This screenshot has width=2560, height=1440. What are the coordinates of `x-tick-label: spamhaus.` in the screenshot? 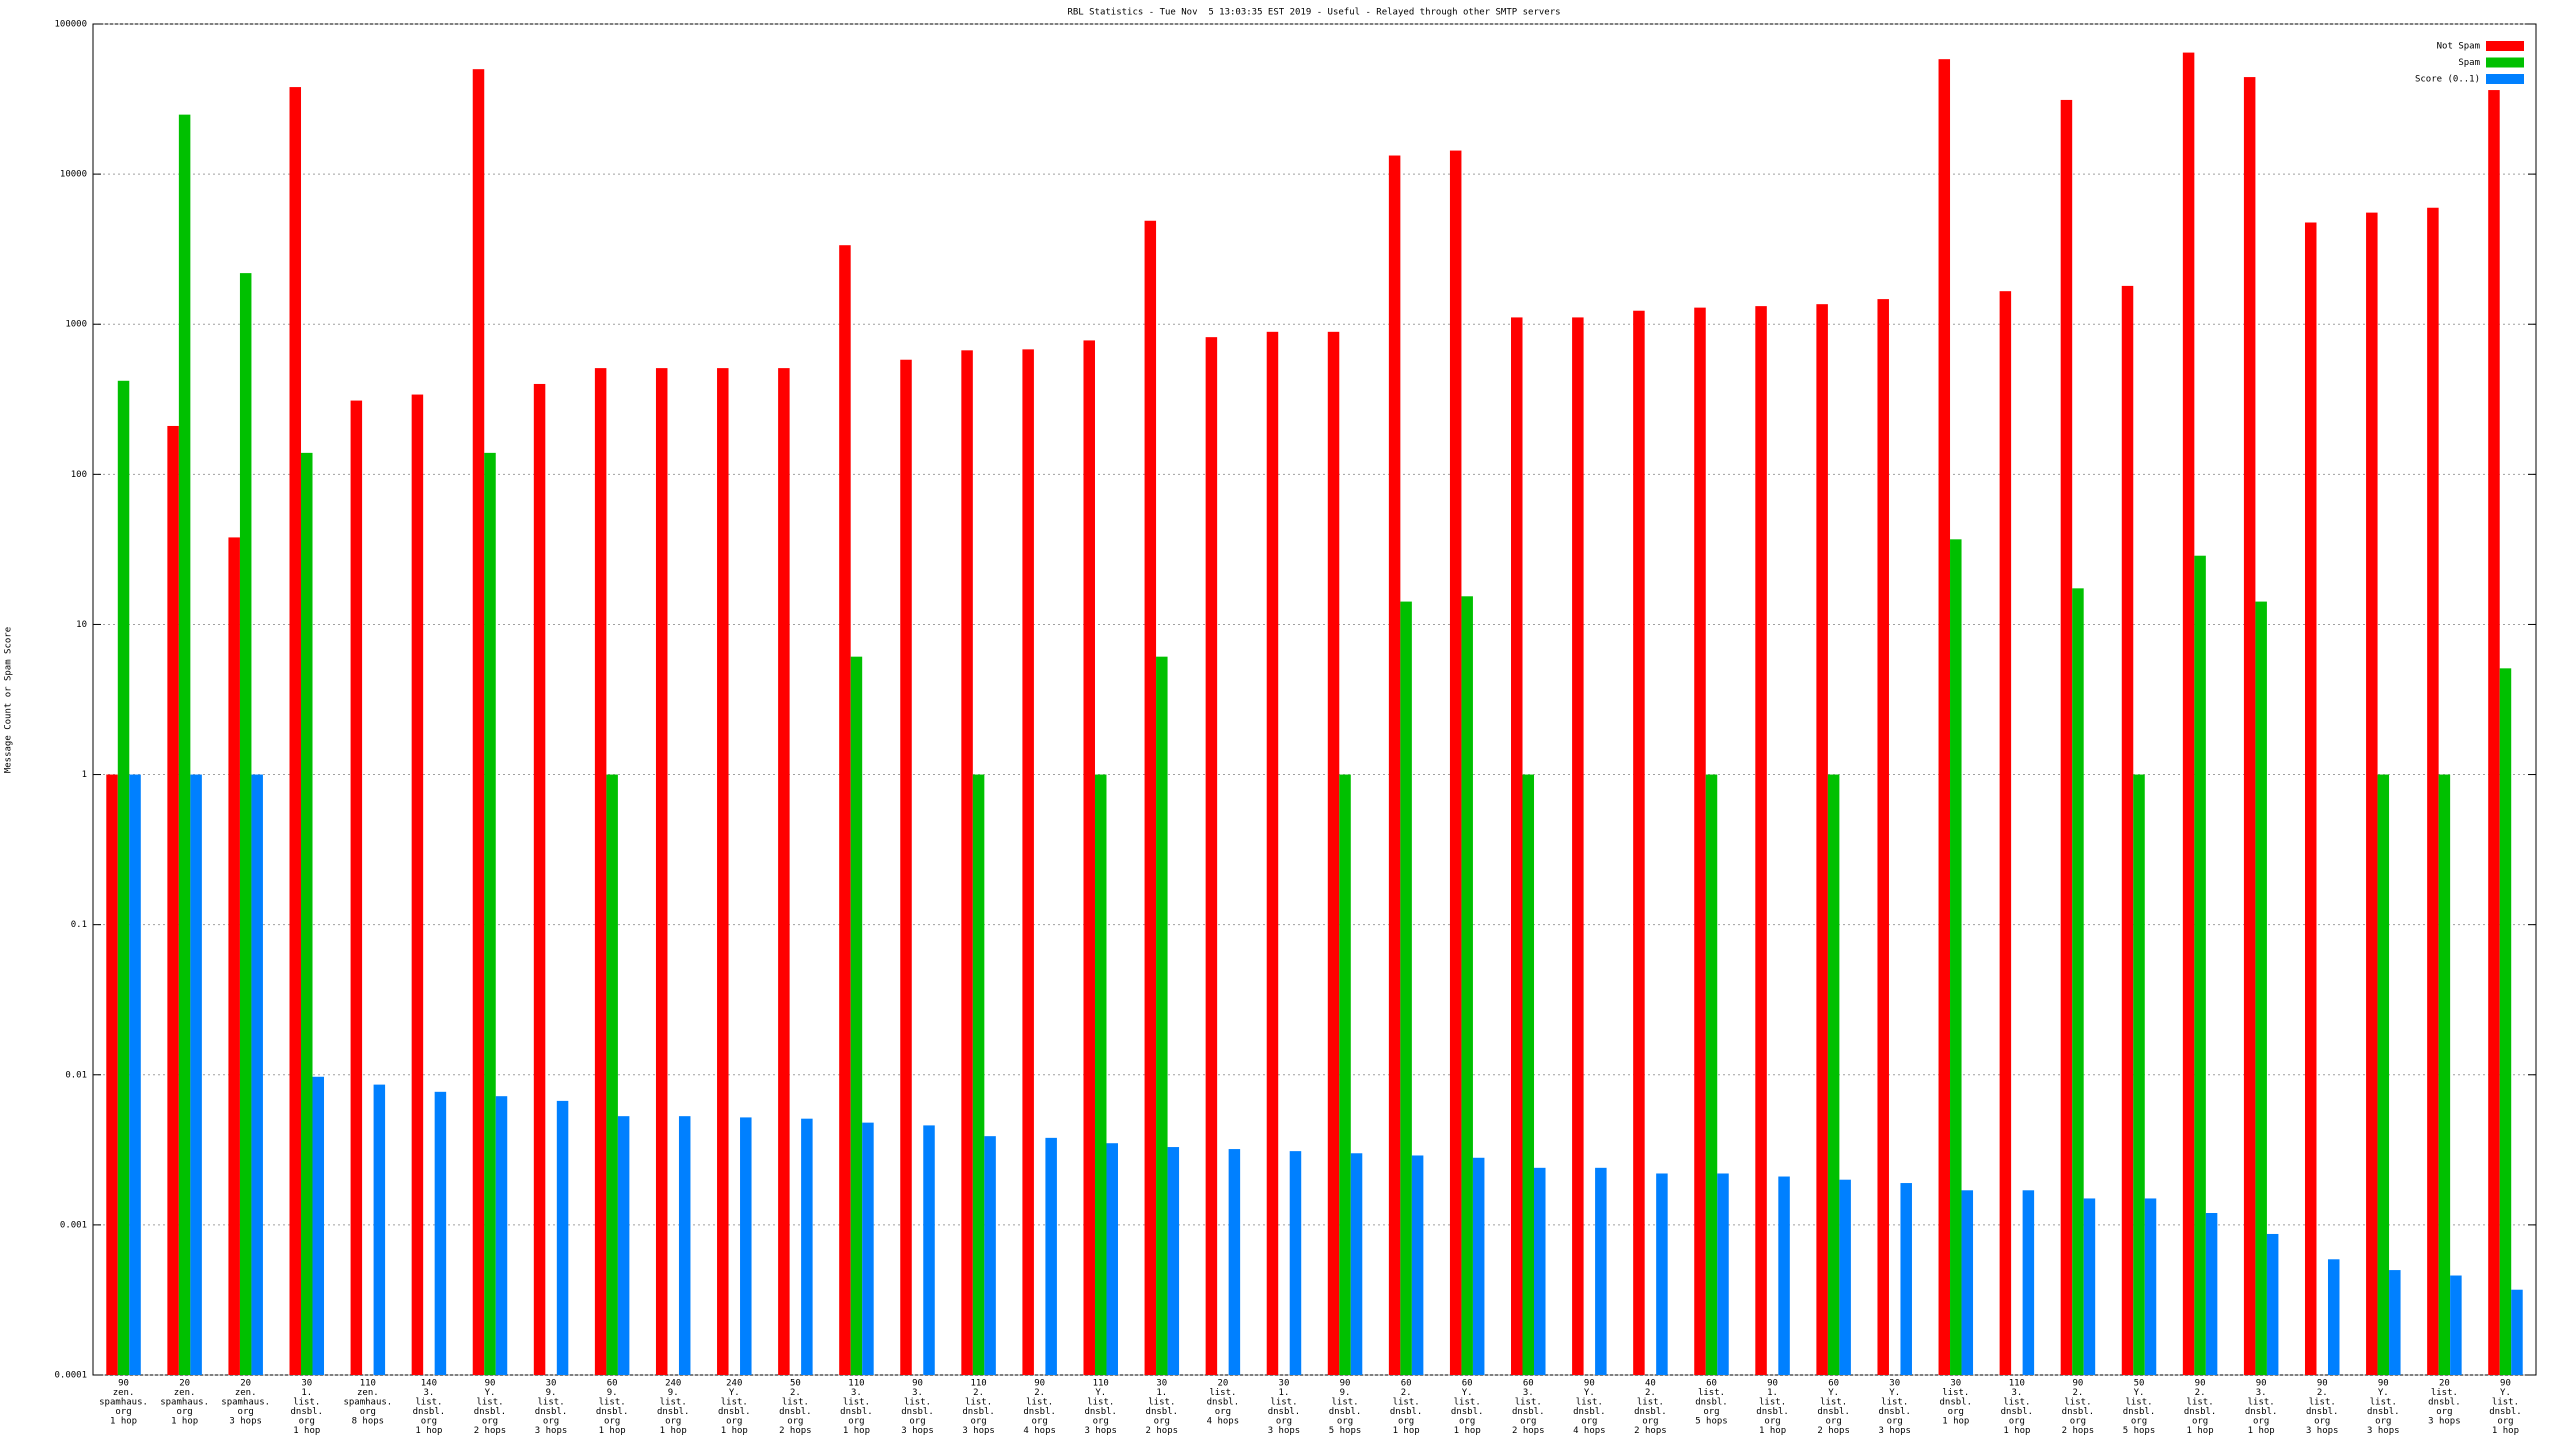 It's located at (245, 1403).